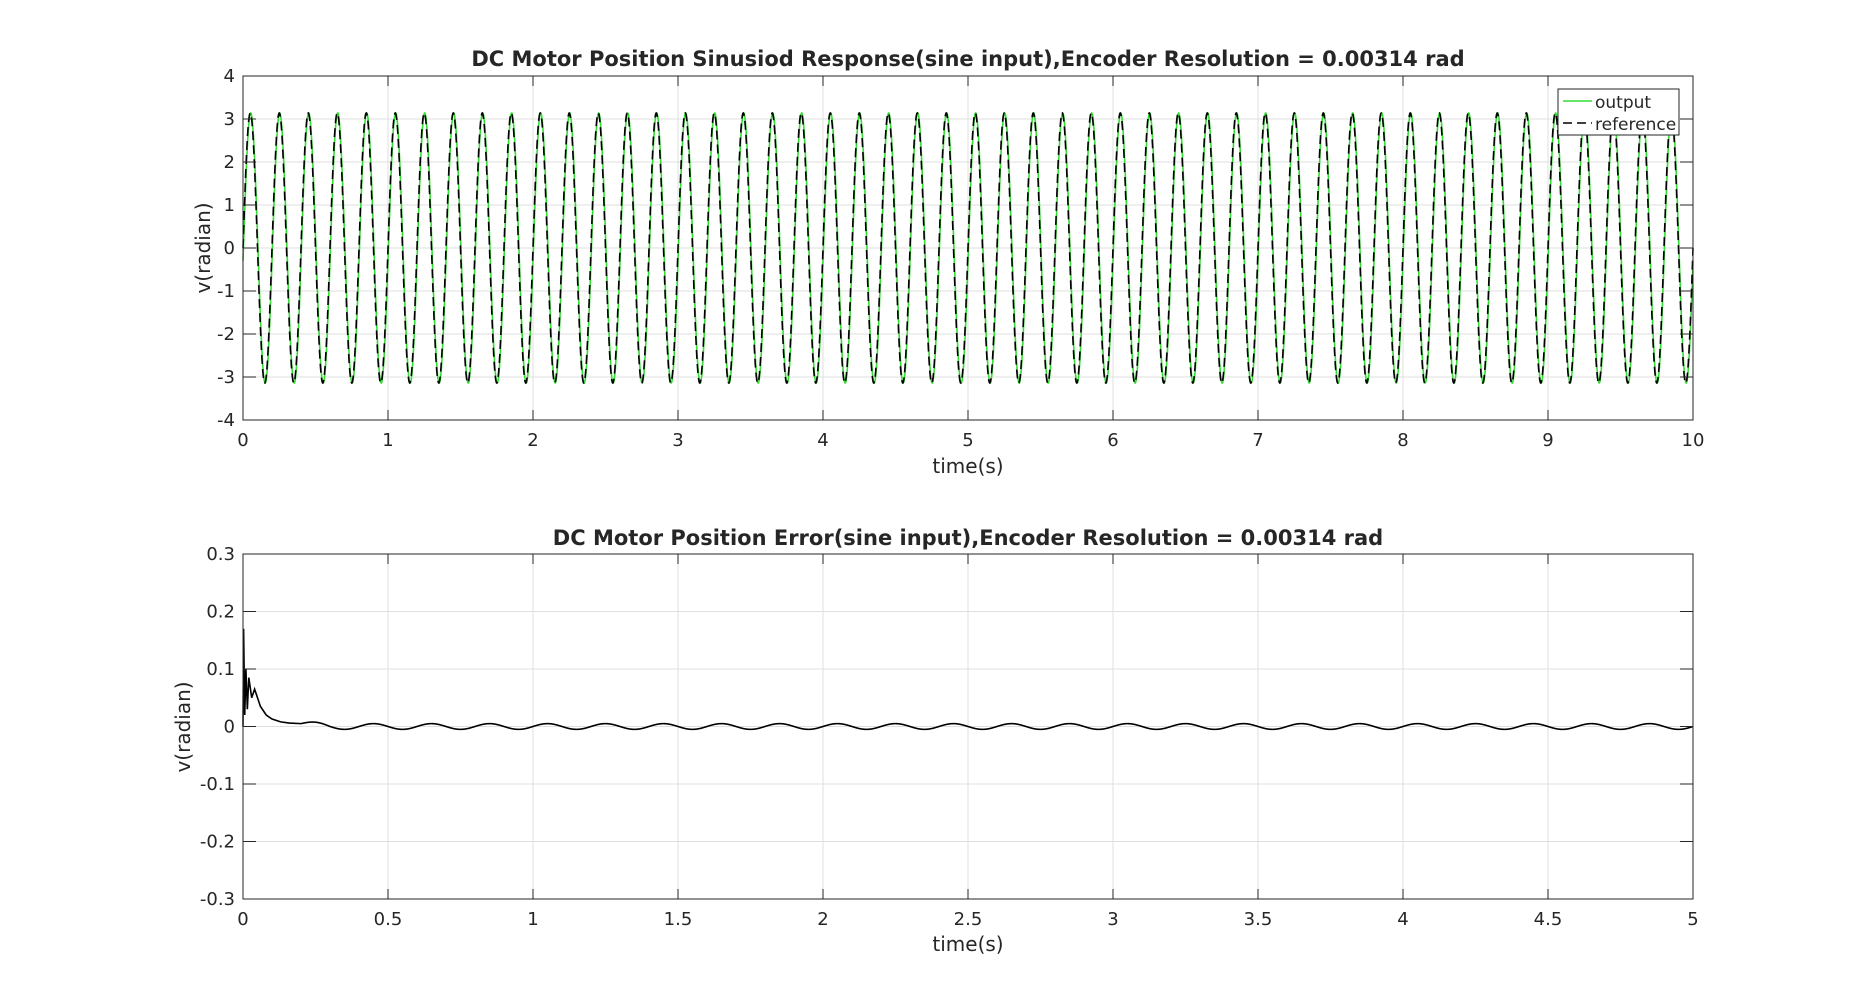  Describe the element at coordinates (1258, 919) in the screenshot. I see `error-x-tick-label: 3.5` at that location.